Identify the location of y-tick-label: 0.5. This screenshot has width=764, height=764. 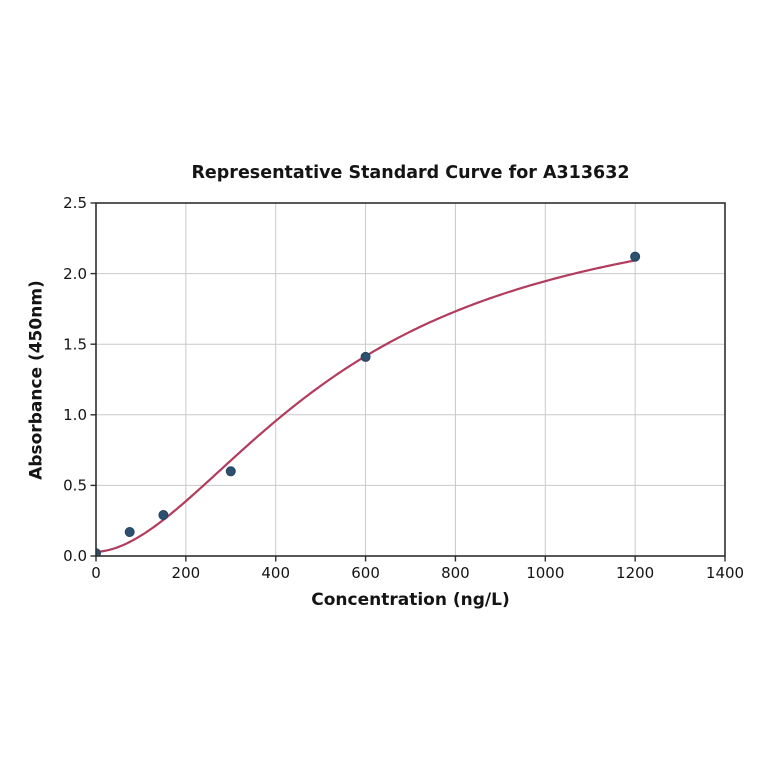
(75, 486).